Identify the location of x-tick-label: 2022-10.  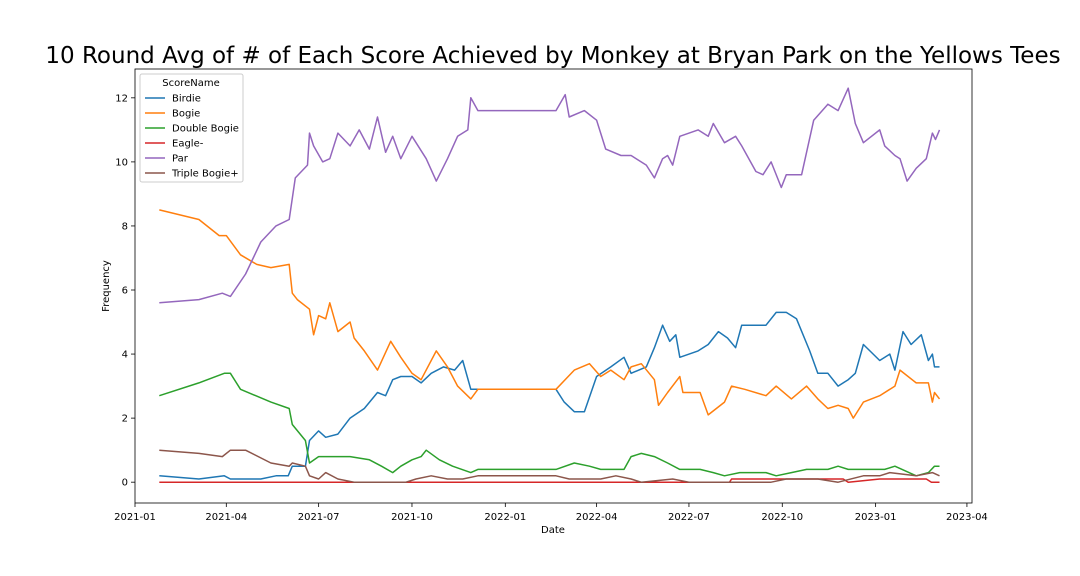
(782, 517).